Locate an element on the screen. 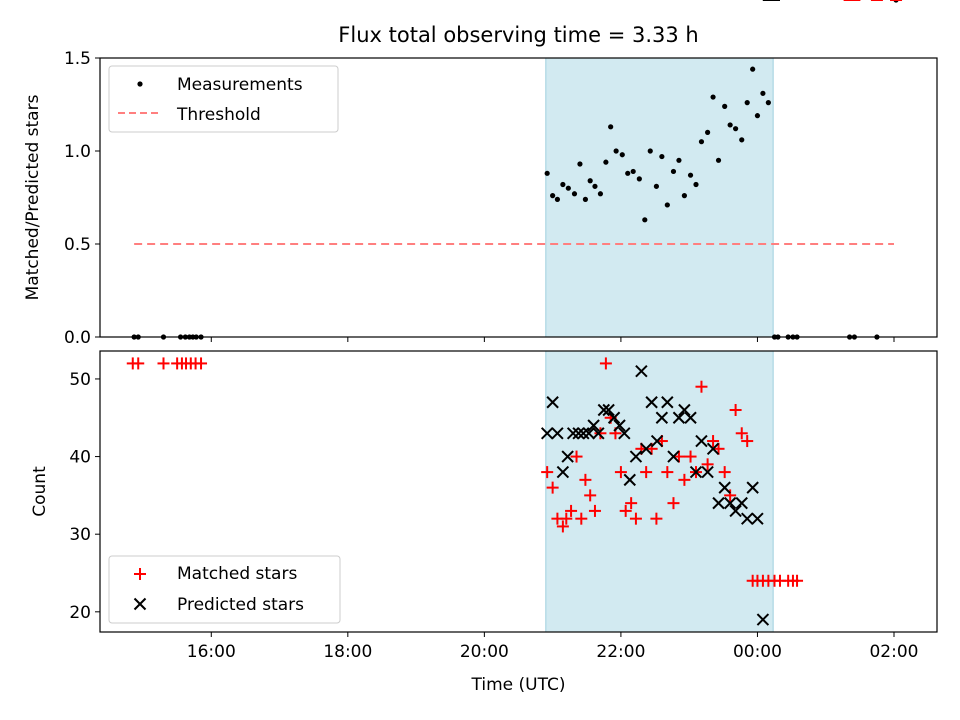  bottom-x-ticks: 16:00 18:00 20:00 22:00 00:00 02:00 is located at coordinates (552, 647).